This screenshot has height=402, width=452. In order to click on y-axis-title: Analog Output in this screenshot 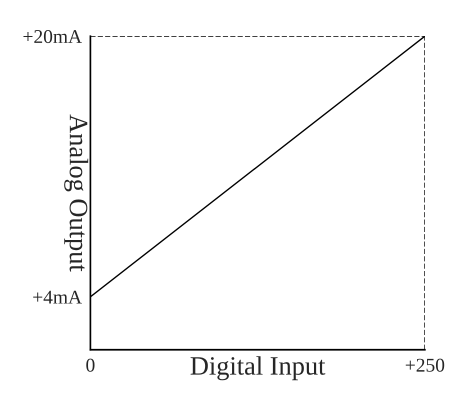, I will do `click(76, 193)`.